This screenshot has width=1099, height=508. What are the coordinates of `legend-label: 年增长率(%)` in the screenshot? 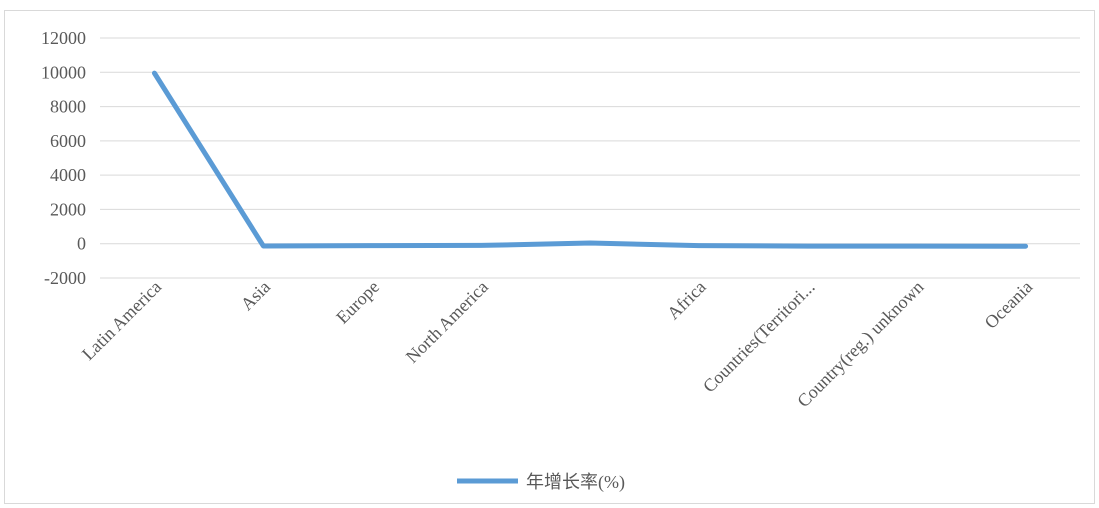 It's located at (575, 482).